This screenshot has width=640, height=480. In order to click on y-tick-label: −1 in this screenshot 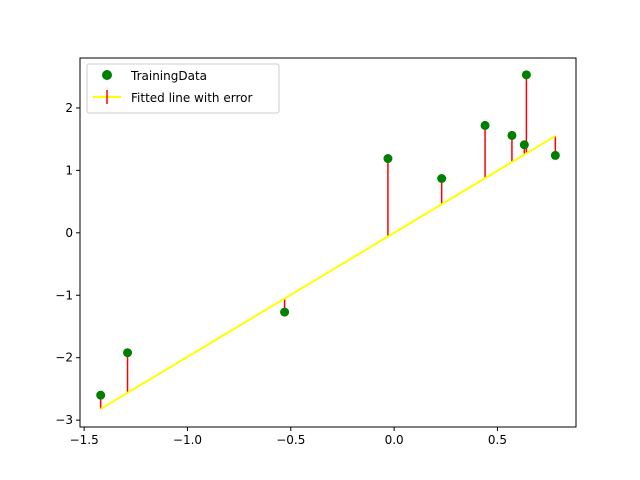, I will do `click(64, 295)`.